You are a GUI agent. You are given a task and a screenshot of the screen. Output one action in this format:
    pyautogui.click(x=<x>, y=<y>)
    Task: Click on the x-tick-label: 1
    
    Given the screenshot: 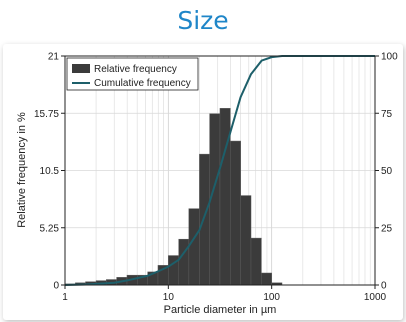 What is the action you would take?
    pyautogui.click(x=65, y=297)
    